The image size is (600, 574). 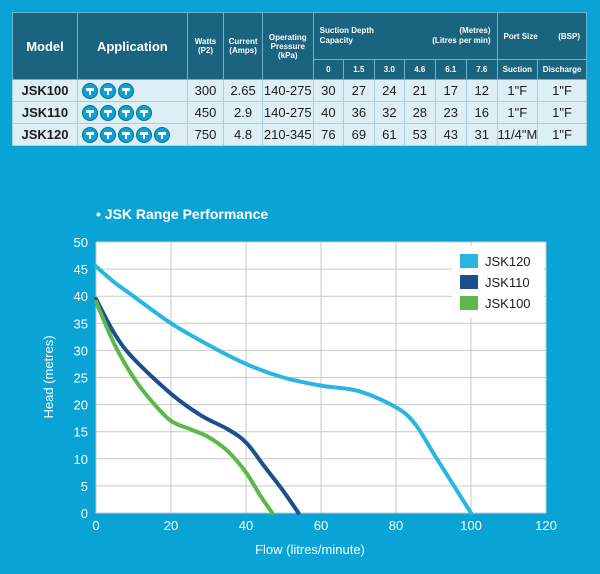 I want to click on cell-capacity: 16, so click(x=482, y=112).